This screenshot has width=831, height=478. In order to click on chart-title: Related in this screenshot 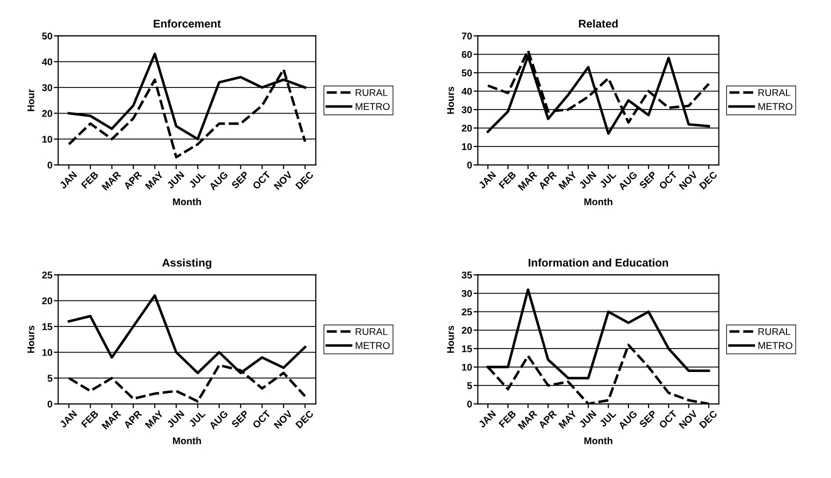, I will do `click(598, 23)`.